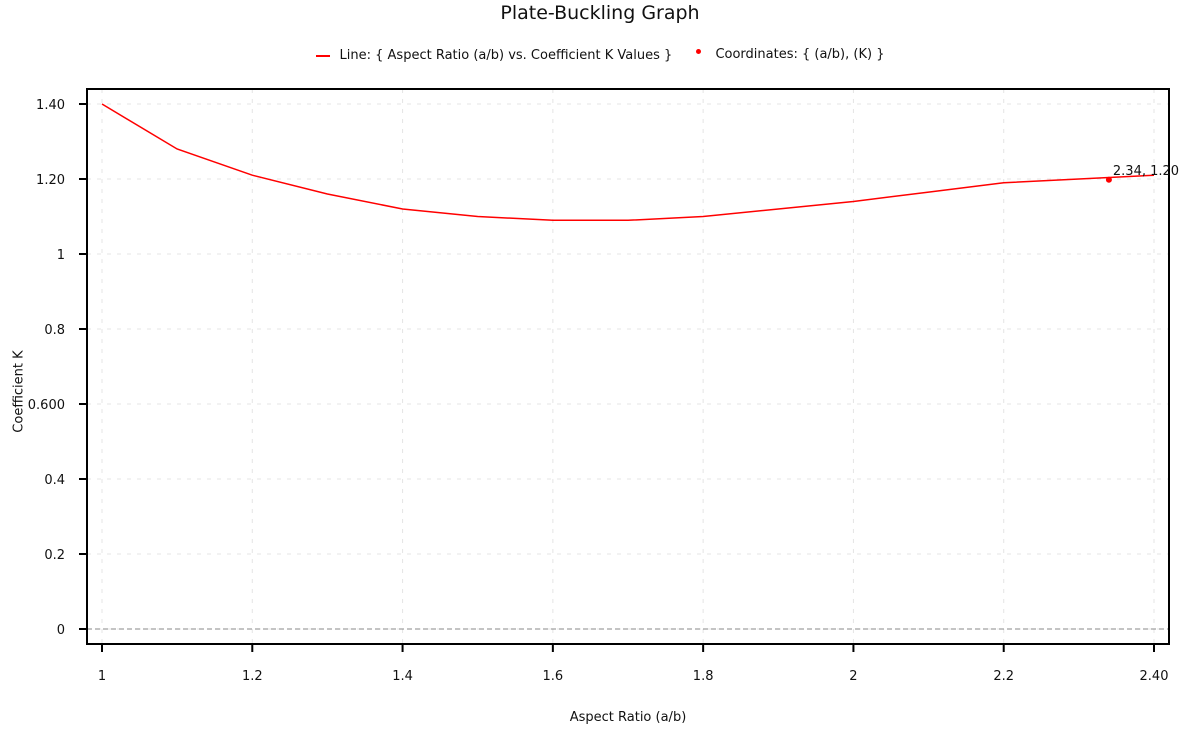 This screenshot has height=739, width=1200. I want to click on y-tick-label: 1, so click(61, 255).